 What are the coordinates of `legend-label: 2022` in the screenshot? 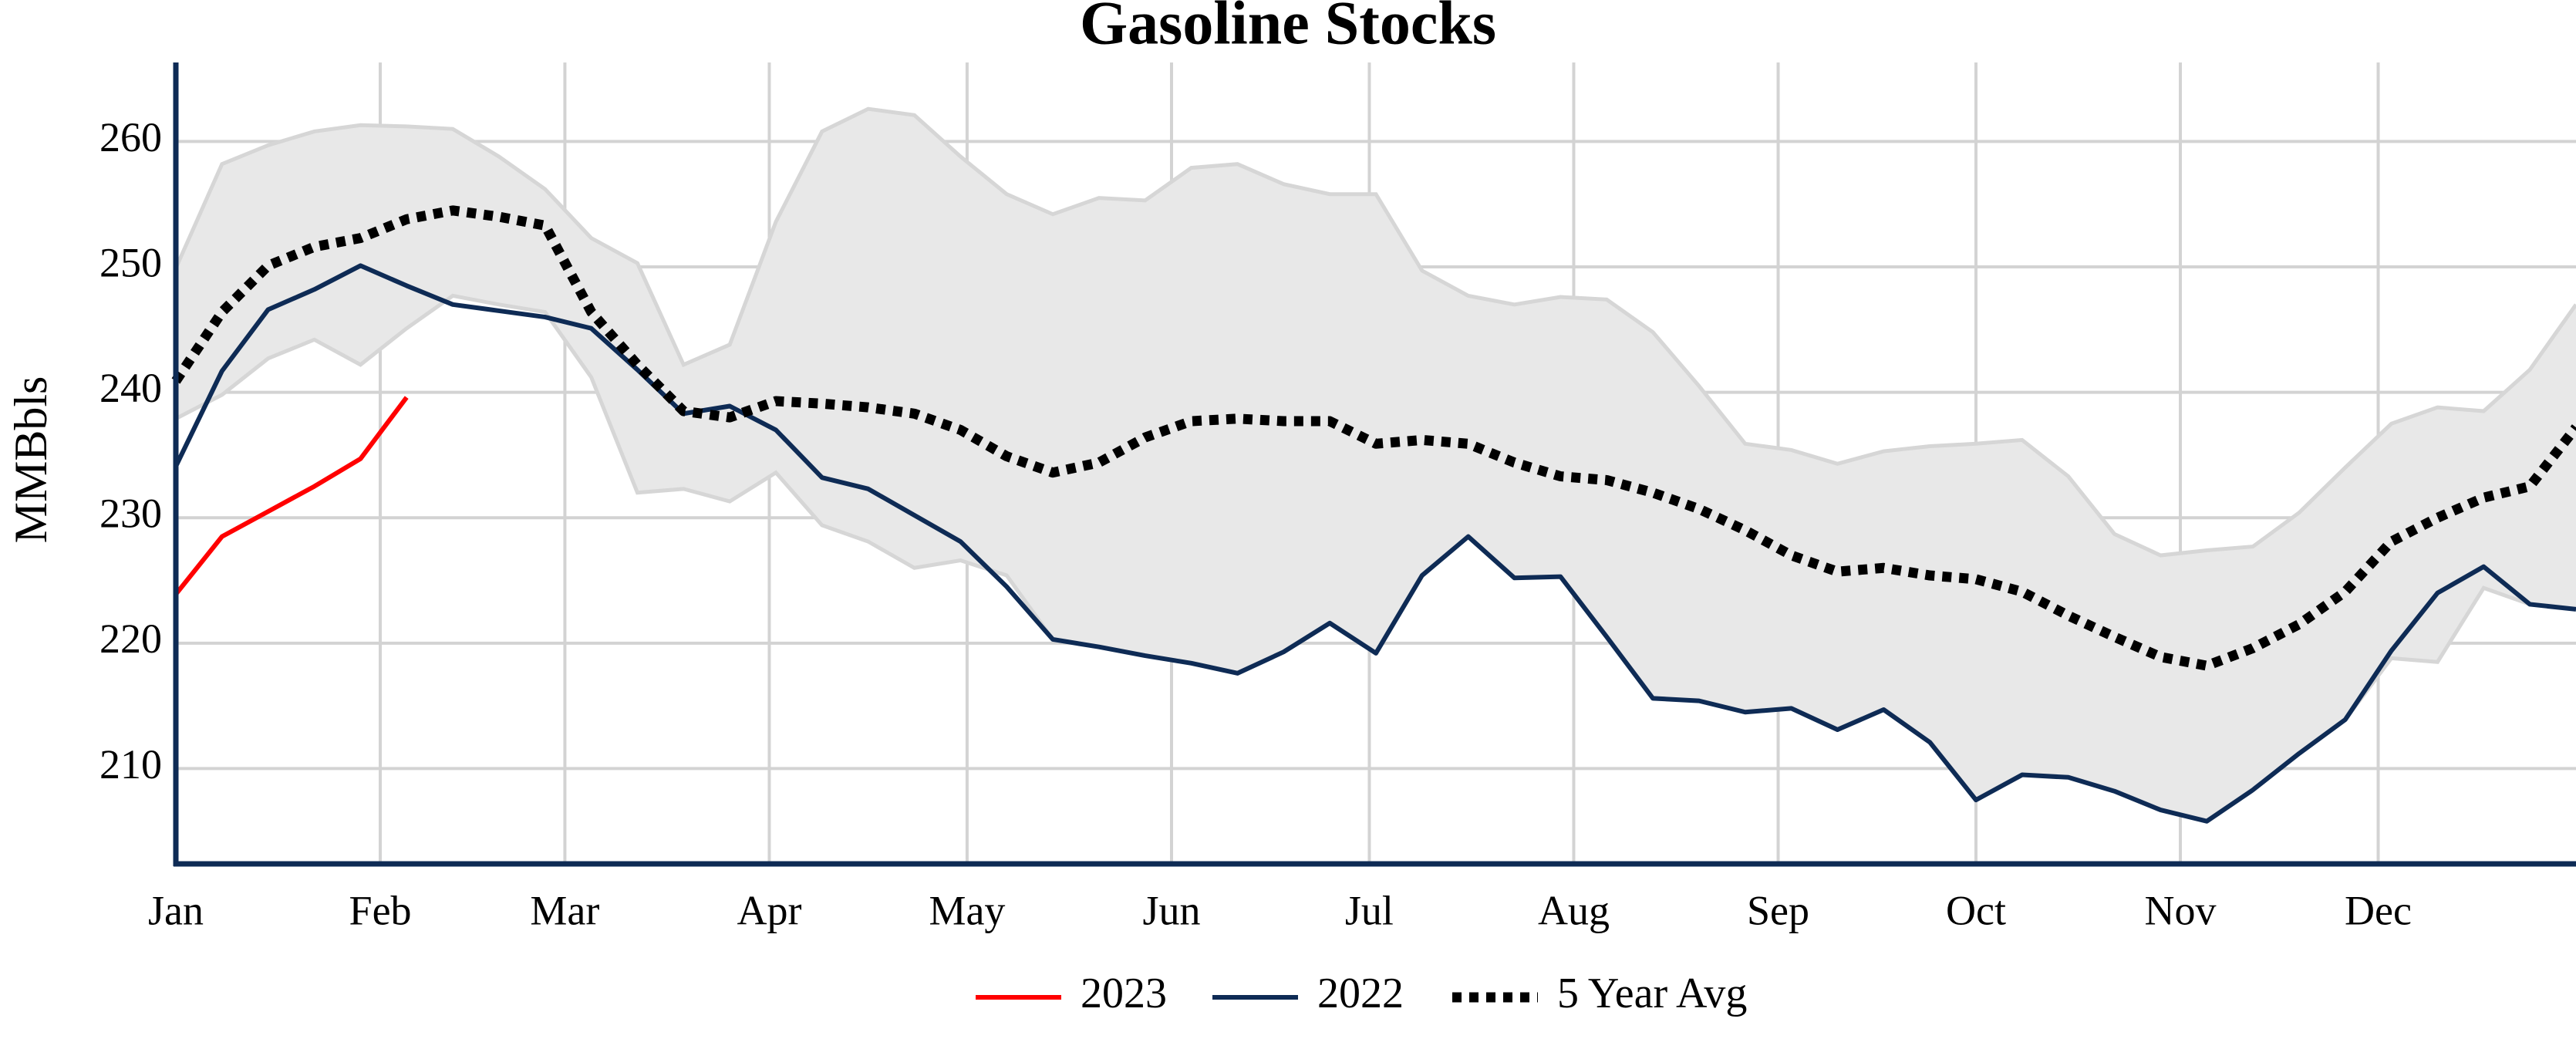 It's located at (1360, 994).